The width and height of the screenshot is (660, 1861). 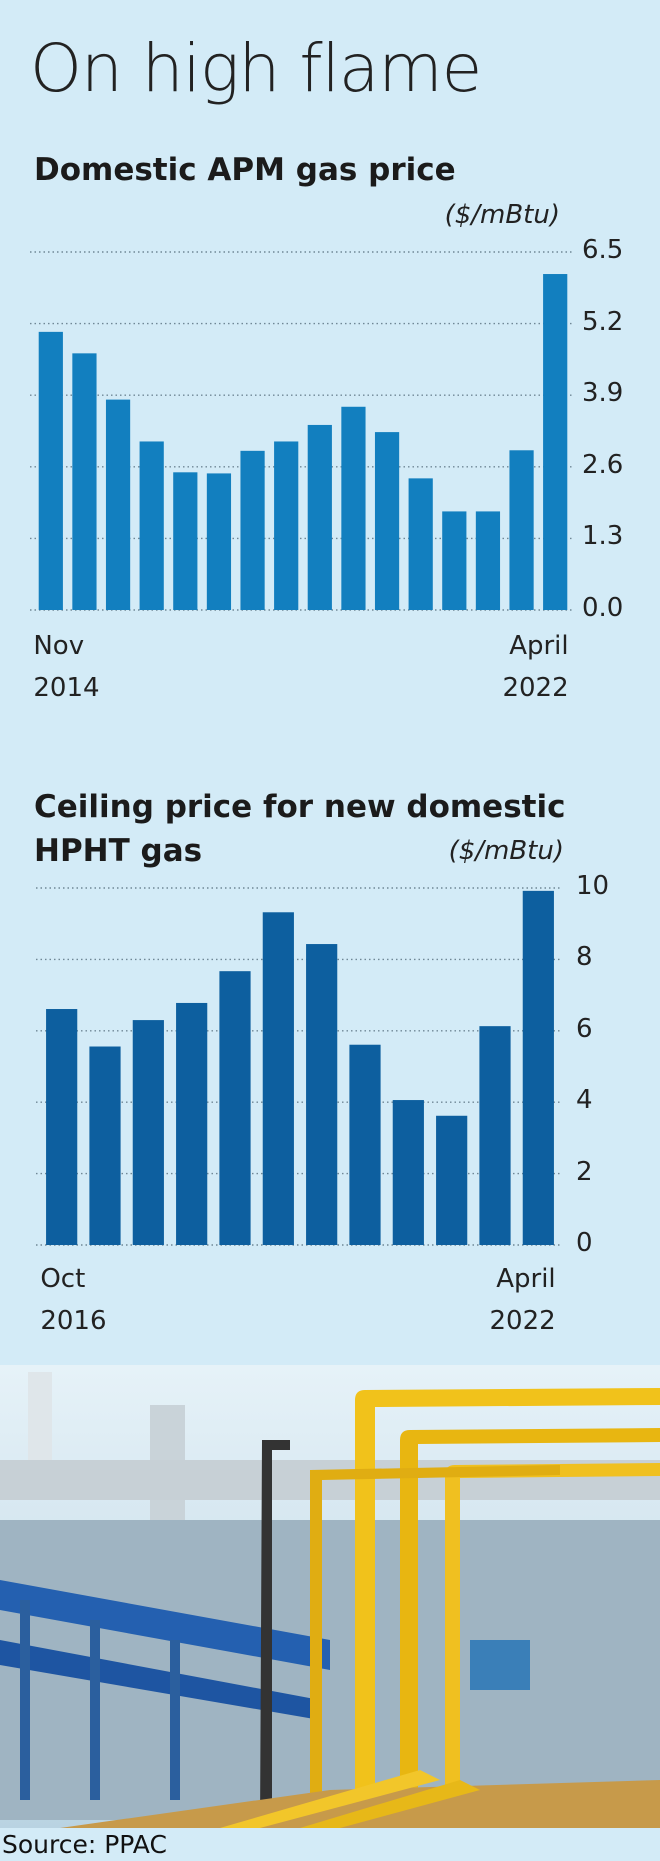 What do you see at coordinates (603, 536) in the screenshot?
I see `y-tick-label: 1.3` at bounding box center [603, 536].